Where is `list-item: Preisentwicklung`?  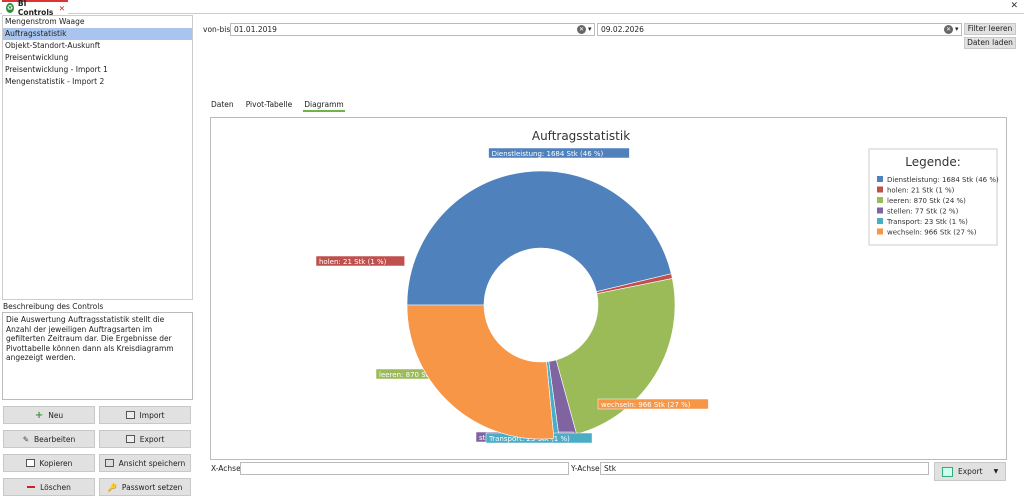
list-item: Preisentwicklung is located at coordinates (37, 57).